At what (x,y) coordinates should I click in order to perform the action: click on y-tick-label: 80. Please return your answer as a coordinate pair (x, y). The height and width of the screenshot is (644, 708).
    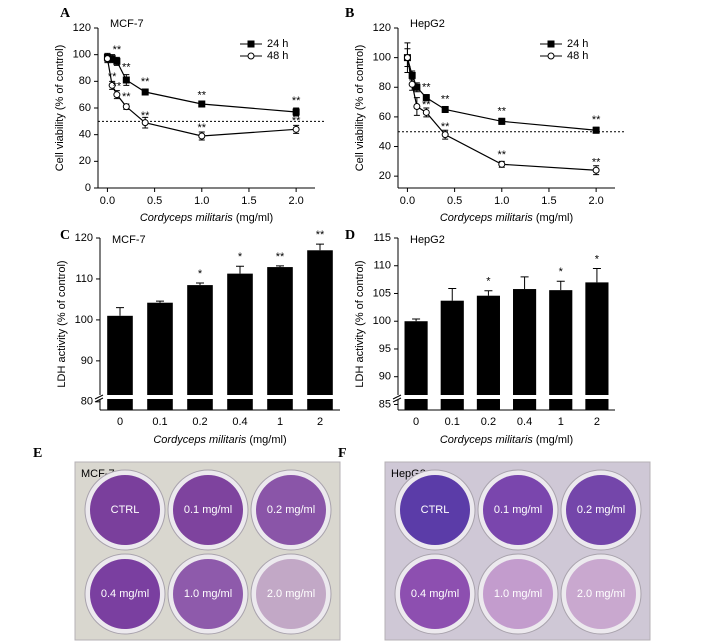
    Looking at the image, I should click on (87, 402).